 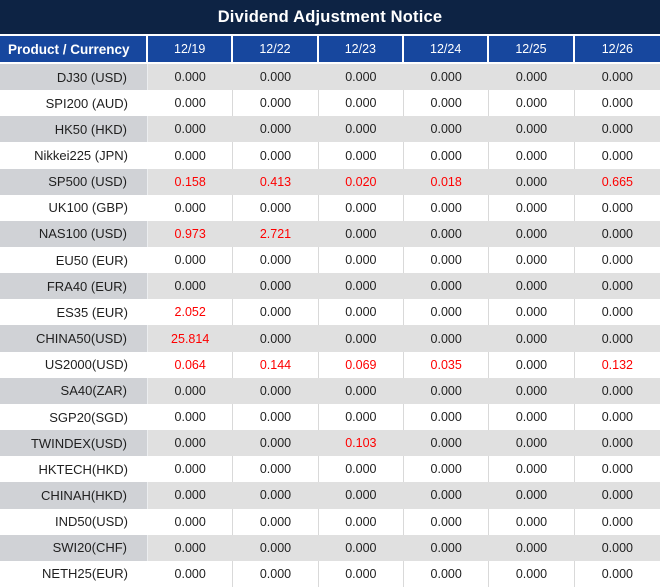 I want to click on table-row: SA40(ZAR) 0.000 0.000 0.000 0.000 0.000 0.000, so click(x=330, y=390).